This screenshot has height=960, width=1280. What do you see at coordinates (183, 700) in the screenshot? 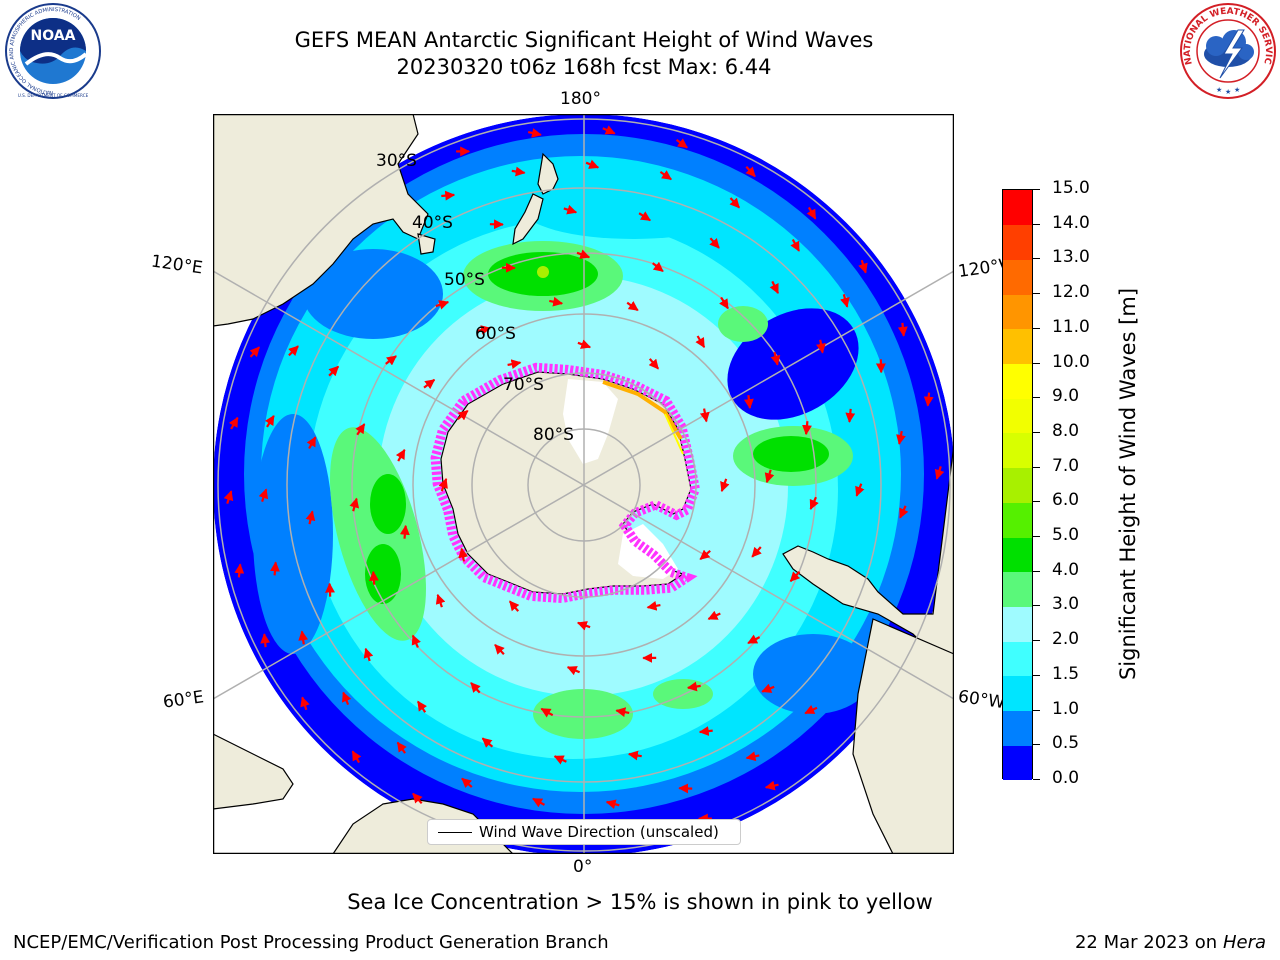
I see `lon-label-60e: 60°E` at bounding box center [183, 700].